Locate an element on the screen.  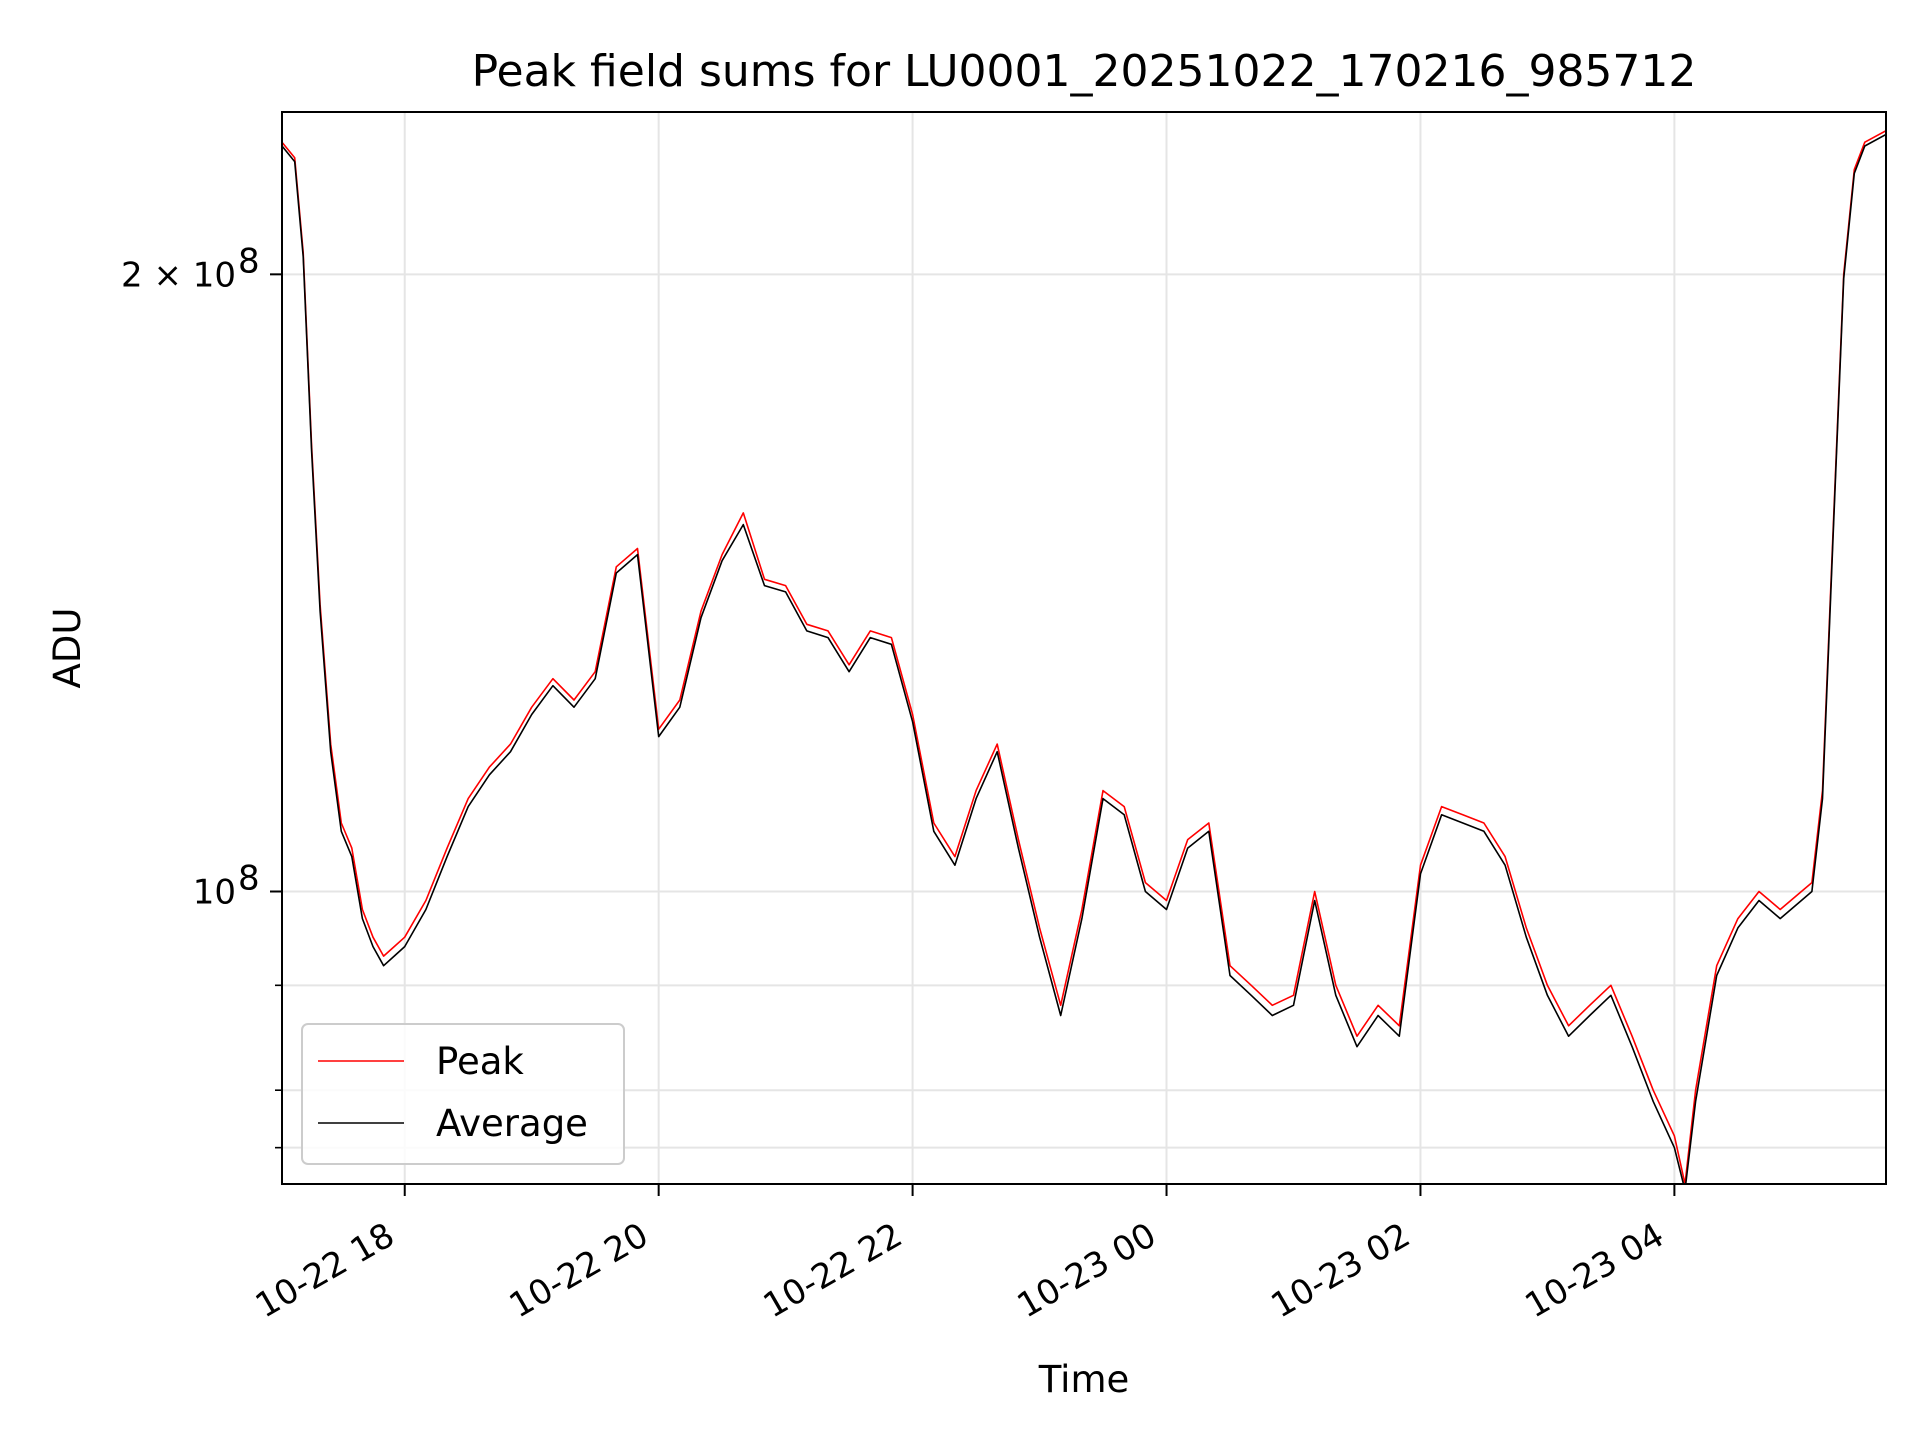
y-tick-label: 10 is located at coordinates (214, 893).